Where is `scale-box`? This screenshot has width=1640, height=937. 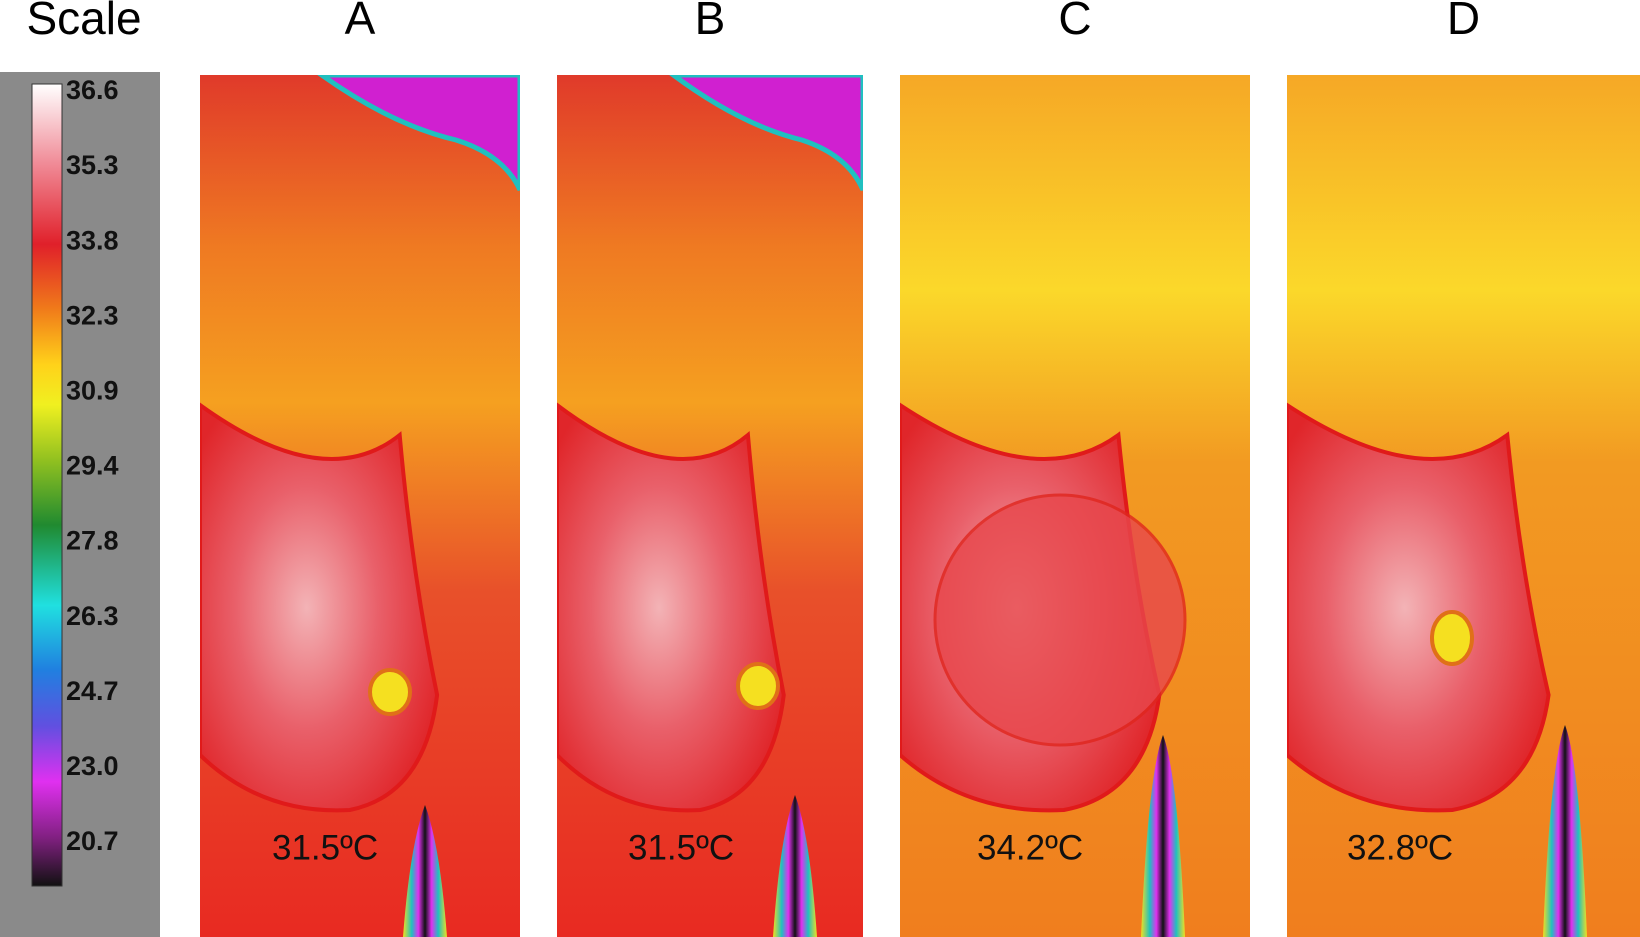 scale-box is located at coordinates (80, 504).